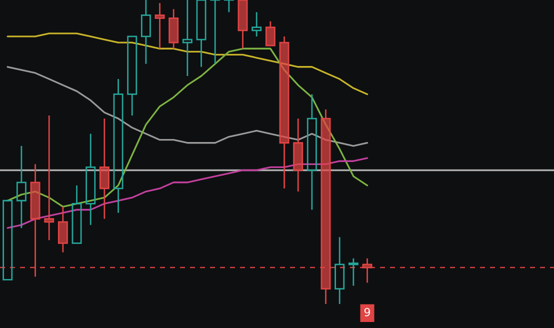 The width and height of the screenshot is (554, 328). Describe the element at coordinates (367, 312) in the screenshot. I see `text: 9` at that location.